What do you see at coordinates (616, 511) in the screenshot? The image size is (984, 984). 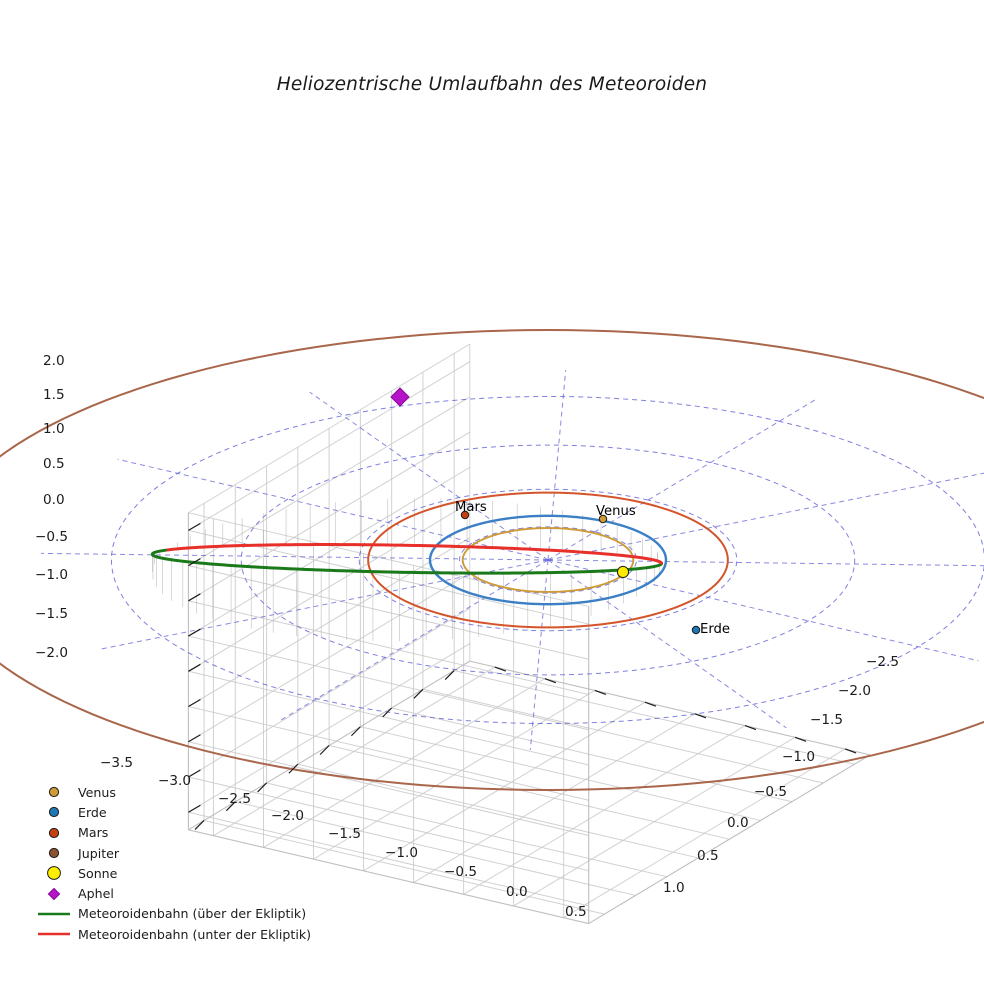 I see `body-label-venus: Venus` at bounding box center [616, 511].